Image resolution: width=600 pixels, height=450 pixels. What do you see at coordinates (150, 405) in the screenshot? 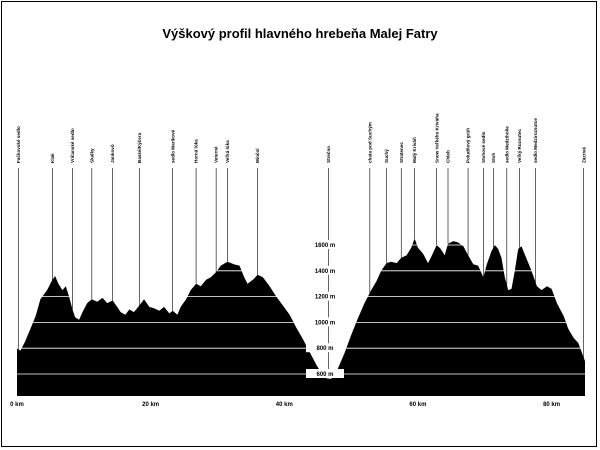
I see `x-tick-label: 20 km` at bounding box center [150, 405].